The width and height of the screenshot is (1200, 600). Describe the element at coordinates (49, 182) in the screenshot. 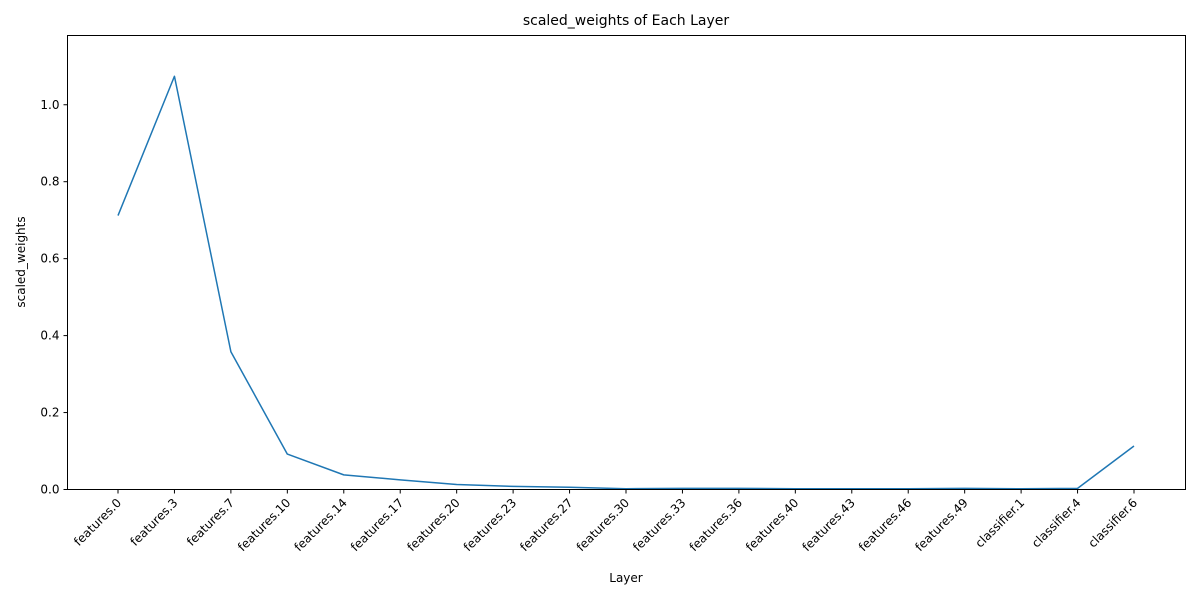

I see `y-tick-label: 0.8` at that location.